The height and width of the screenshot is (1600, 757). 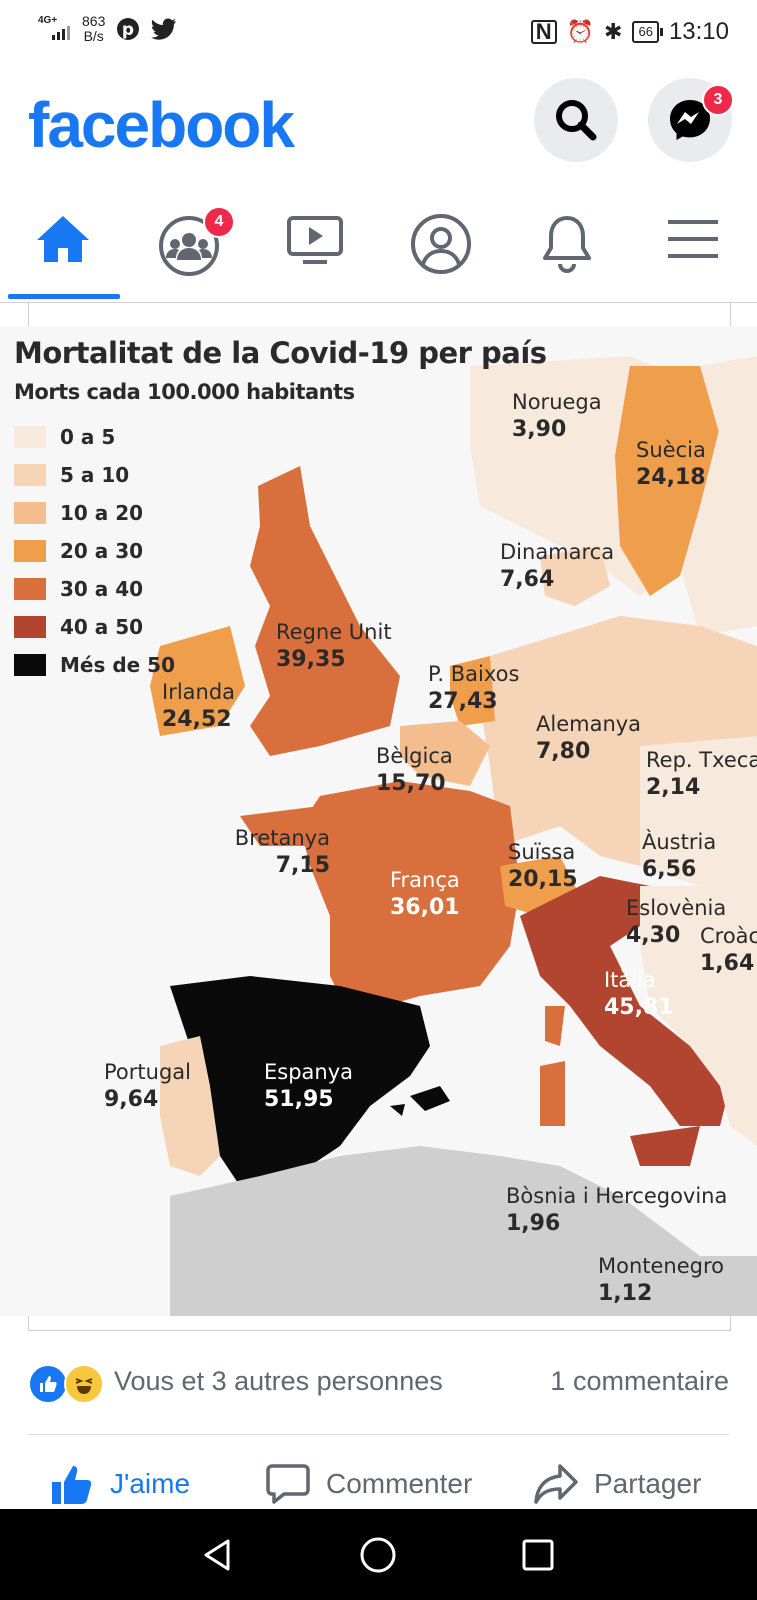 What do you see at coordinates (309, 1072) in the screenshot?
I see `country-name: Espanya` at bounding box center [309, 1072].